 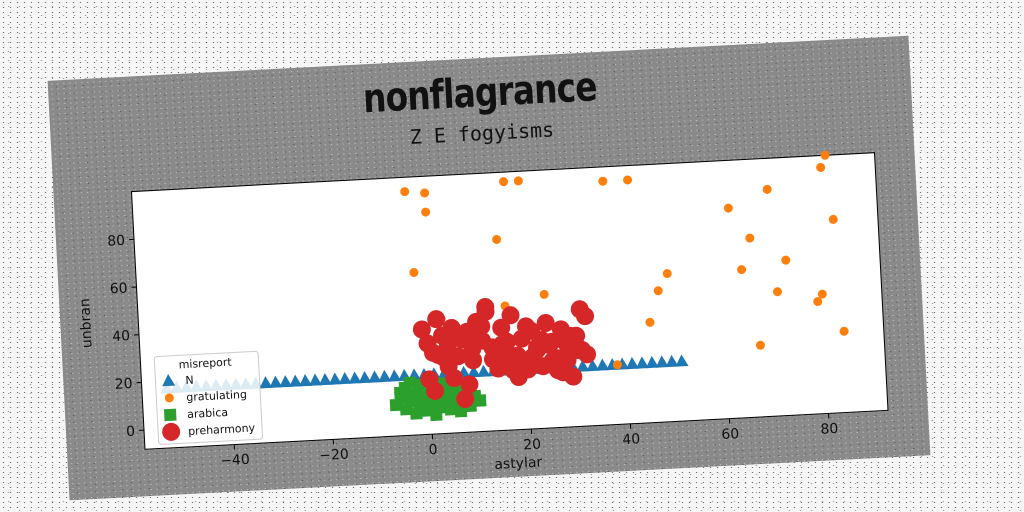 I want to click on y-tick-label: 0, so click(x=131, y=432).